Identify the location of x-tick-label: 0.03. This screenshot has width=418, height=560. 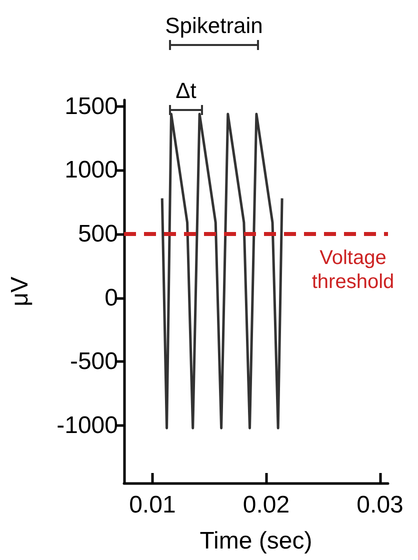
(380, 505).